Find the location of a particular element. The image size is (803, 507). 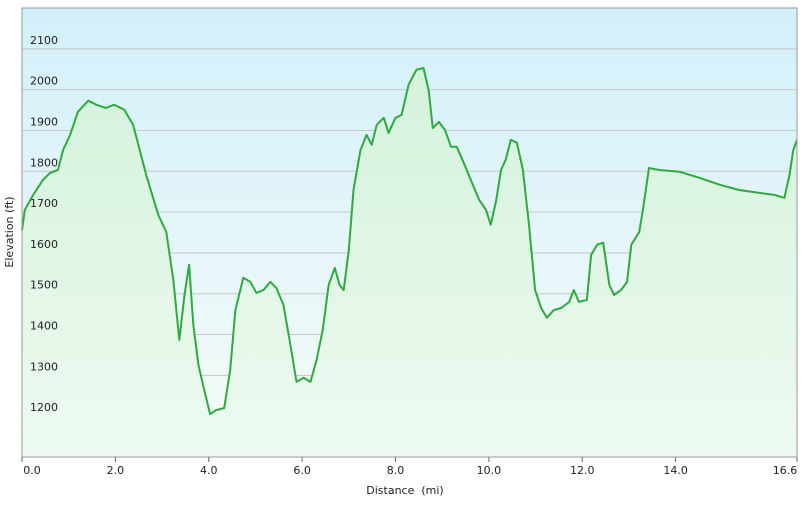

x-axis-label: Distance (mi) is located at coordinates (404, 490).